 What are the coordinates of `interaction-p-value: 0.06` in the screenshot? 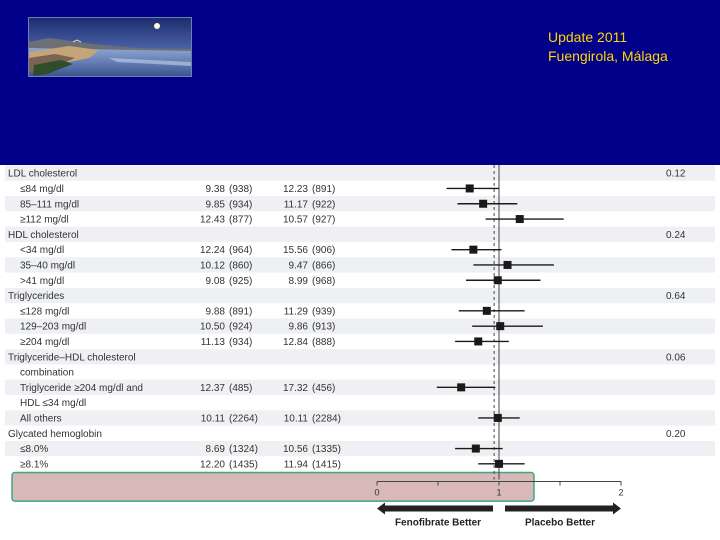 It's located at (676, 357).